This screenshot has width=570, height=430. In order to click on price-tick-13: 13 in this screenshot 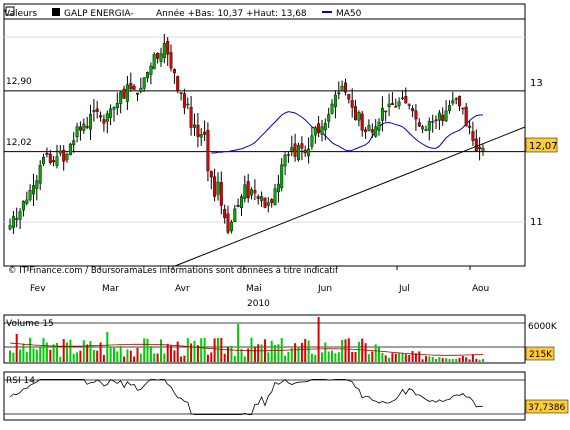, I will do `click(536, 83)`.